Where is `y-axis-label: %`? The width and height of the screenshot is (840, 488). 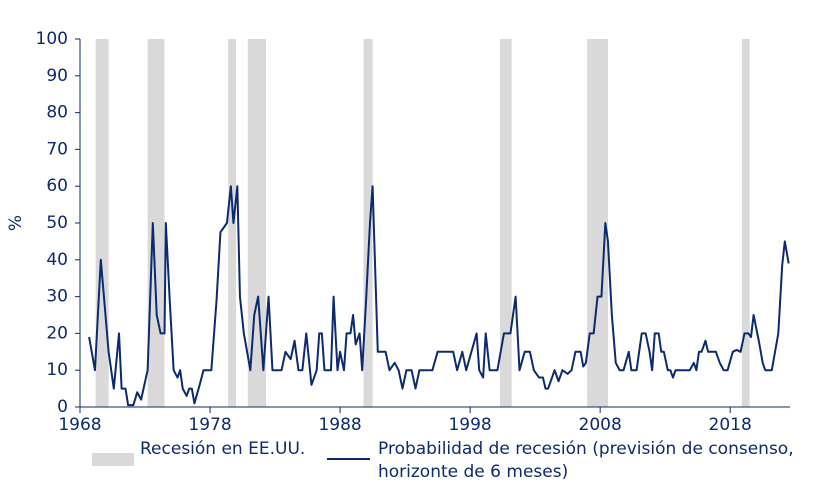
y-axis-label: % is located at coordinates (16, 223).